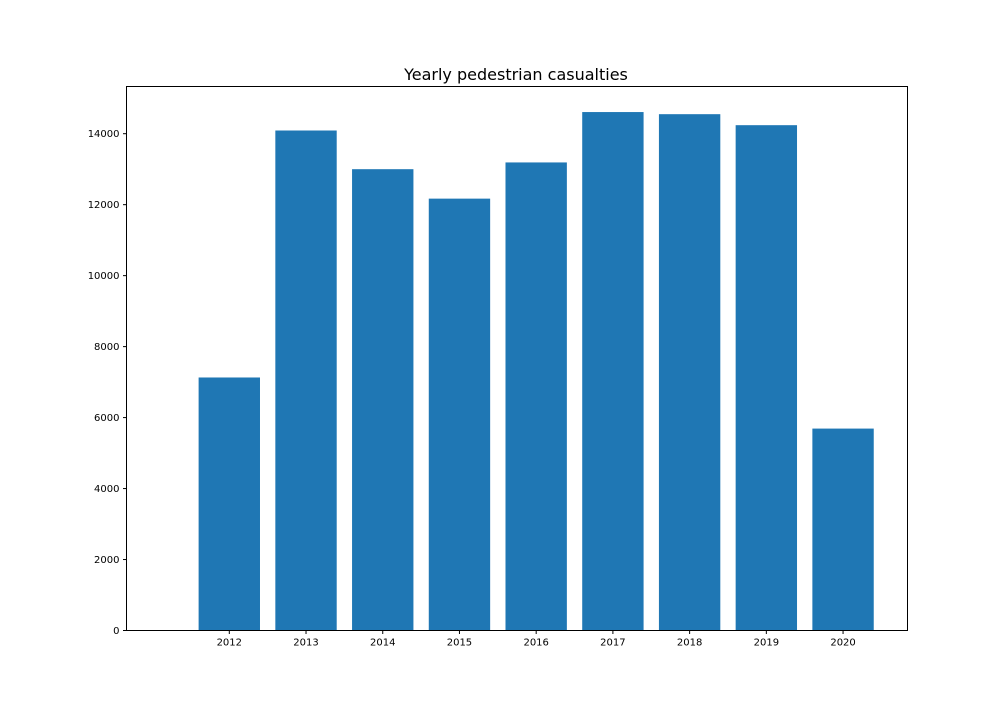 This screenshot has height=725, width=1008. I want to click on x-axis: 2012 2013 2014 2015 2016 2017 2018 2019 2020, so click(536, 639).